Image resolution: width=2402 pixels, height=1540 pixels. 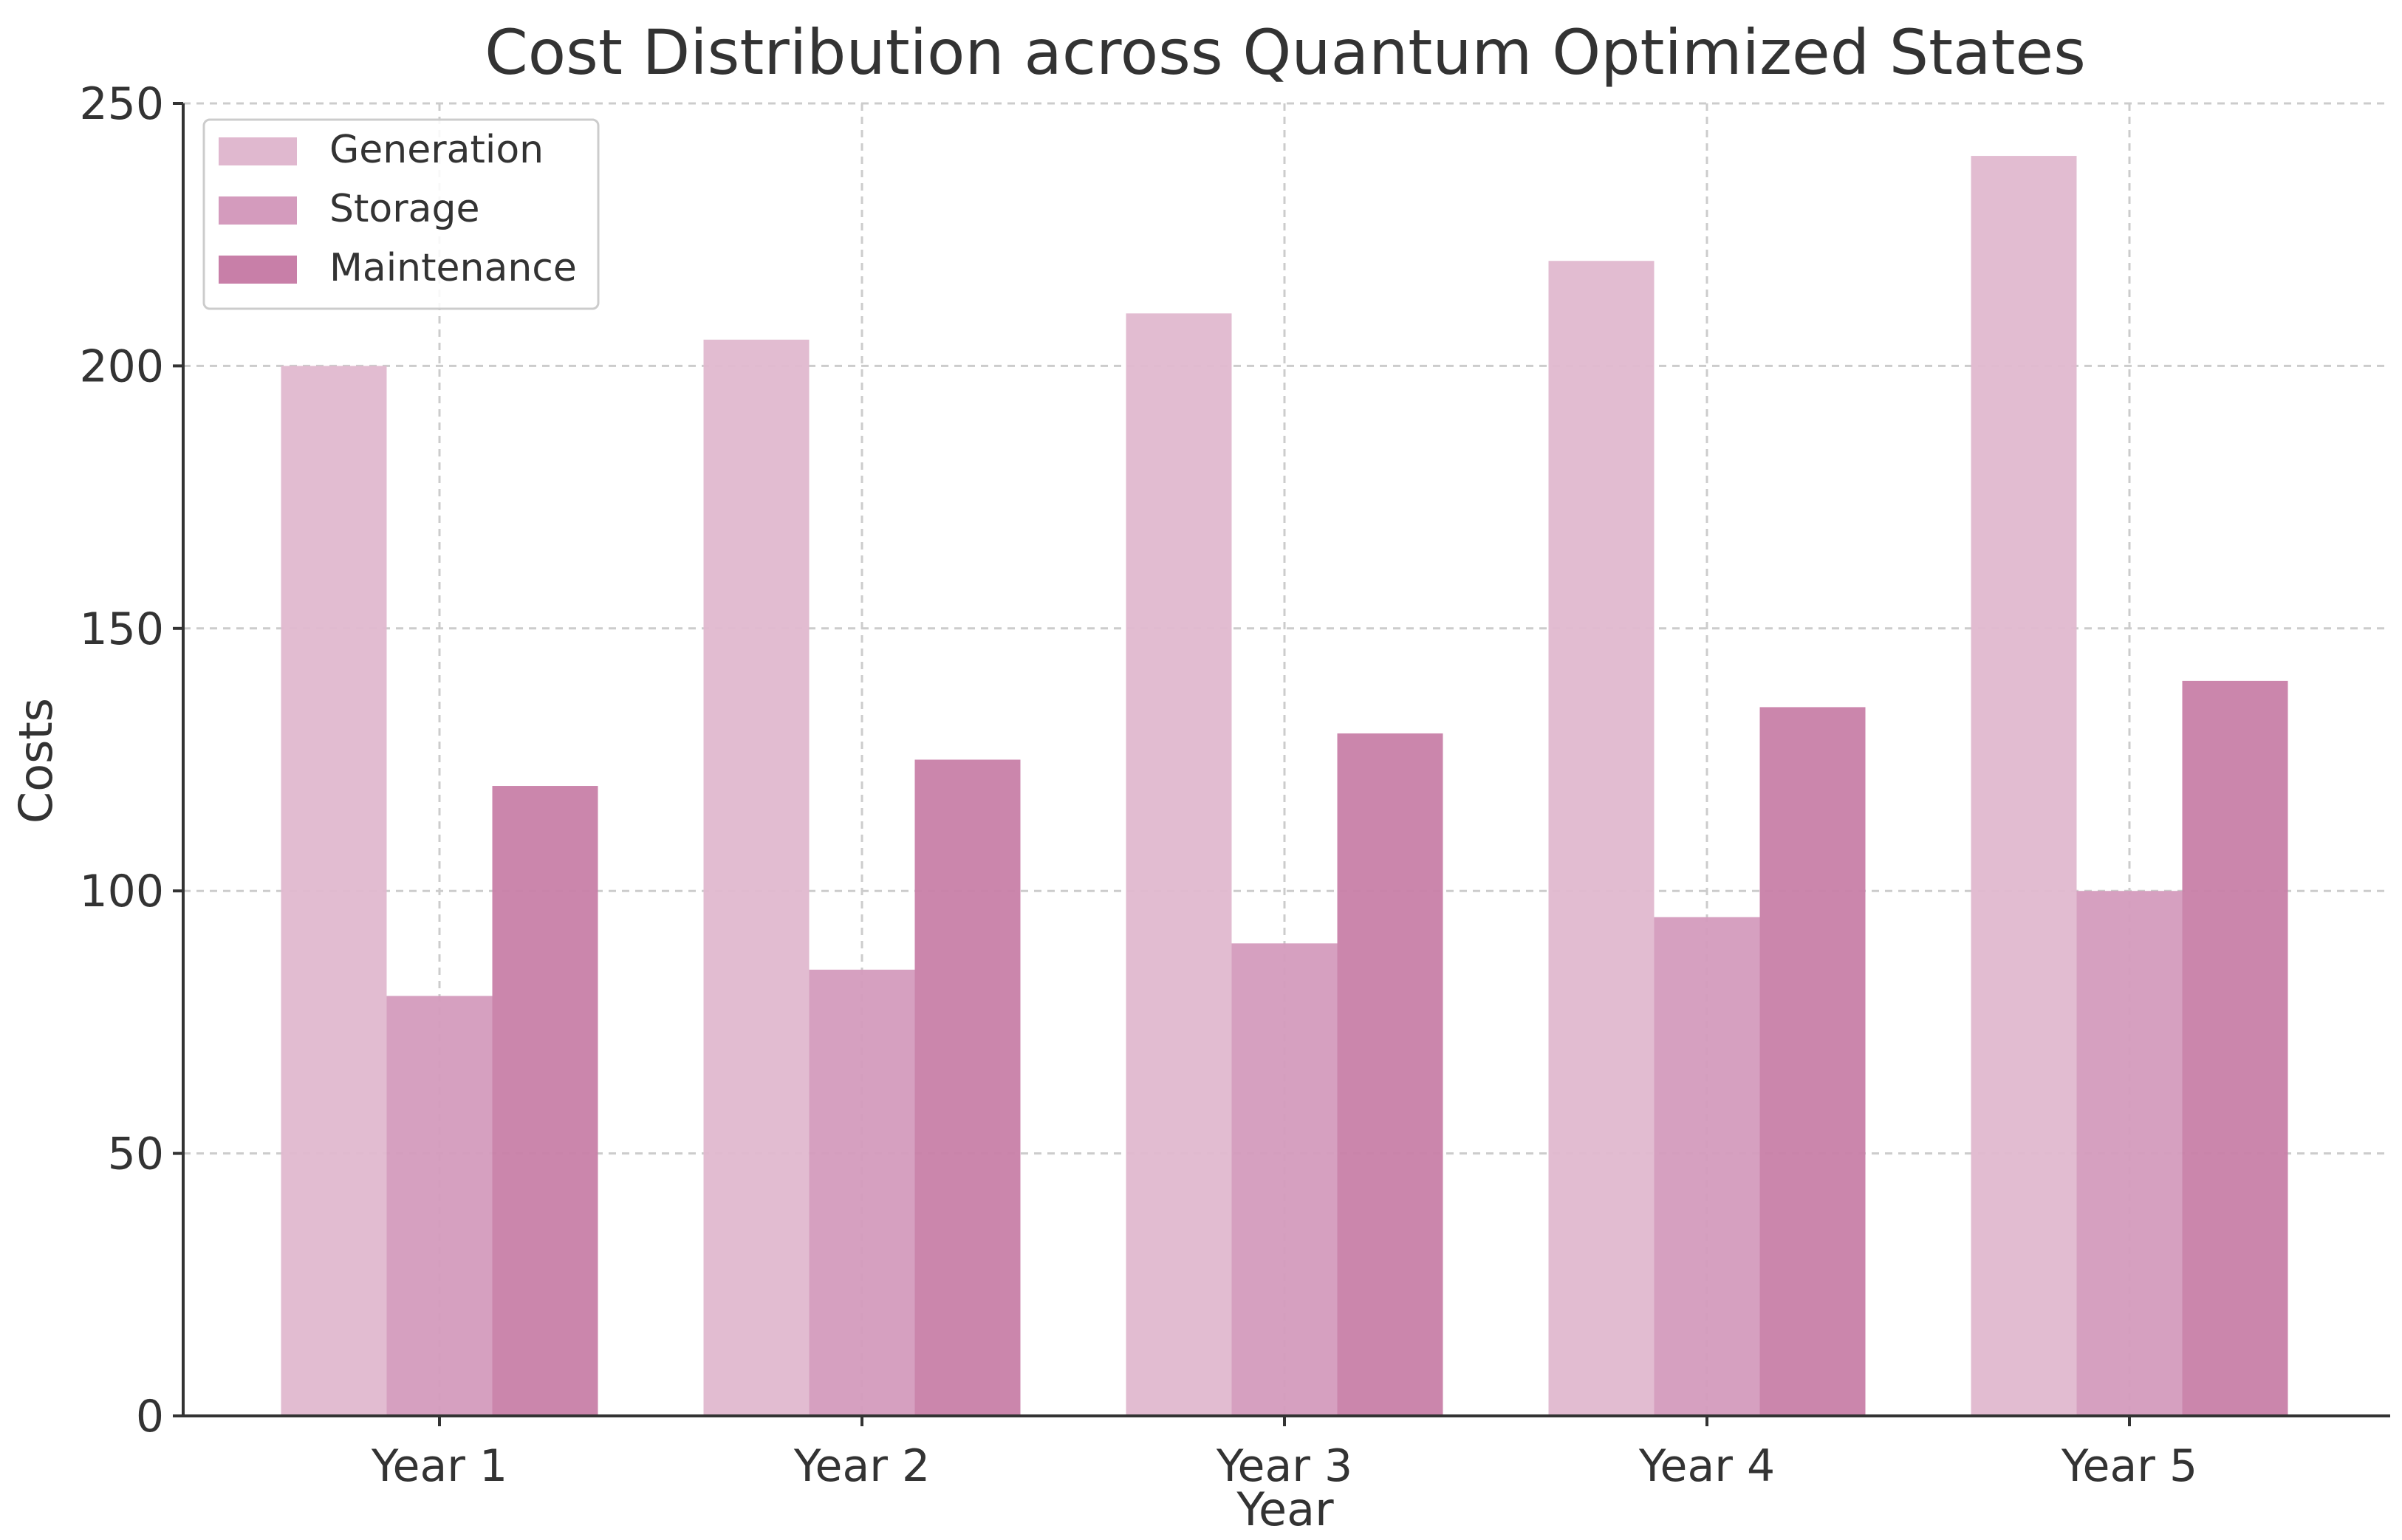 I want to click on legend-box, so click(x=401, y=214).